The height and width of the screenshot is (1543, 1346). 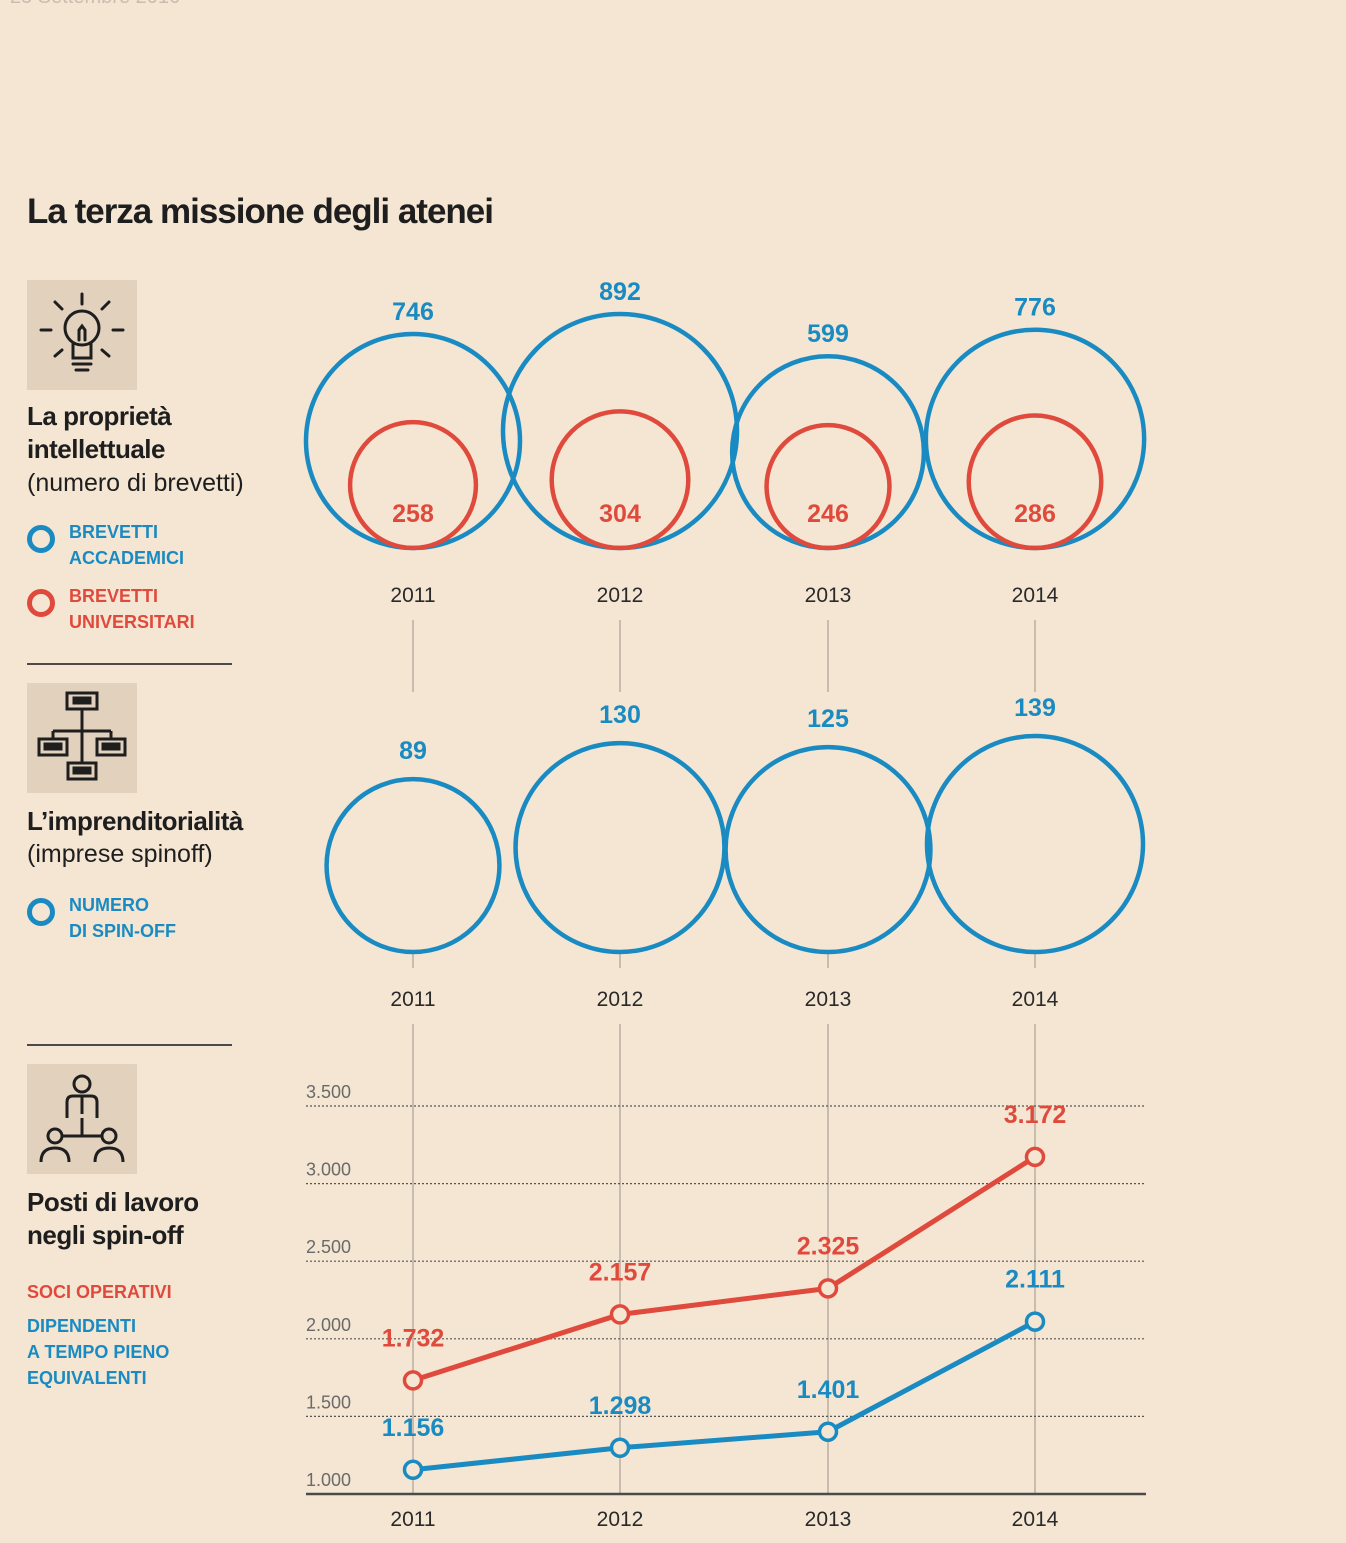 What do you see at coordinates (828, 595) in the screenshot?
I see `patents-year-label: 2013` at bounding box center [828, 595].